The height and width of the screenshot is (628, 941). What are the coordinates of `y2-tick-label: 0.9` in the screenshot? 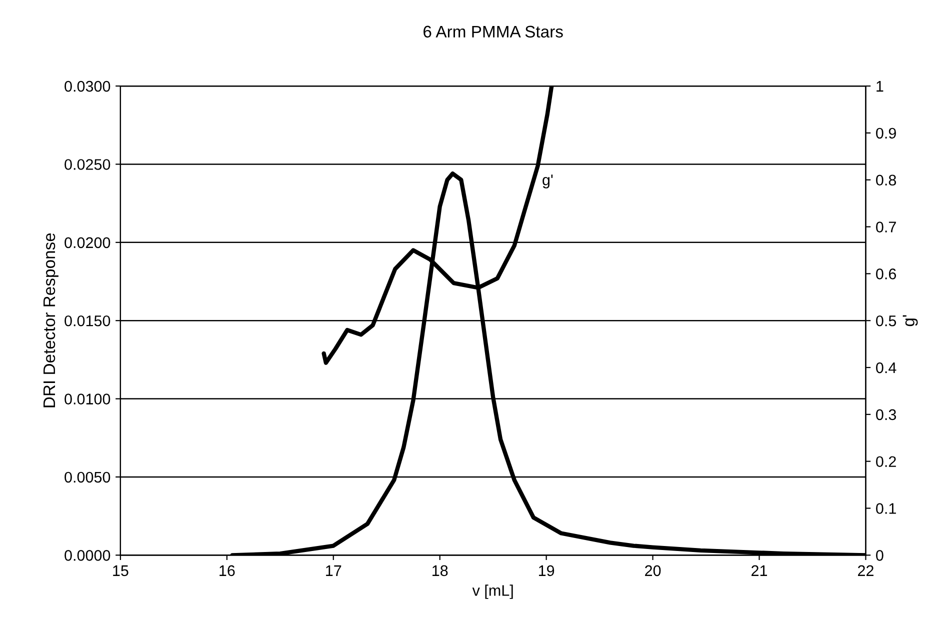 It's located at (886, 133).